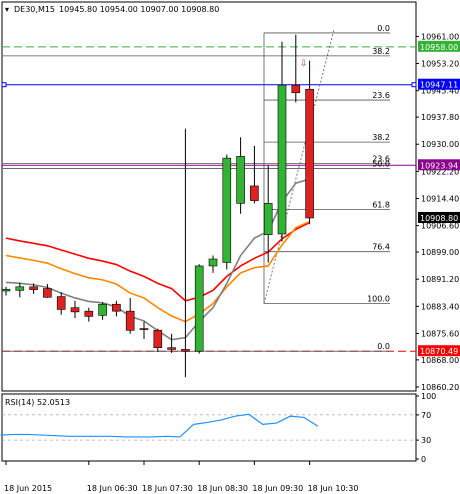 This screenshot has width=460, height=494. Describe the element at coordinates (381, 164) in the screenshot. I see `fib-secondary-label: 50.0` at that location.